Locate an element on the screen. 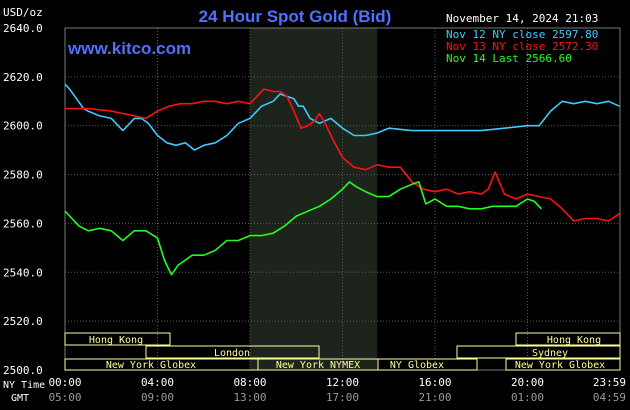 Image resolution: width=630 pixels, height=410 pixels. y-tick-label: 2580.0 is located at coordinates (23, 175).